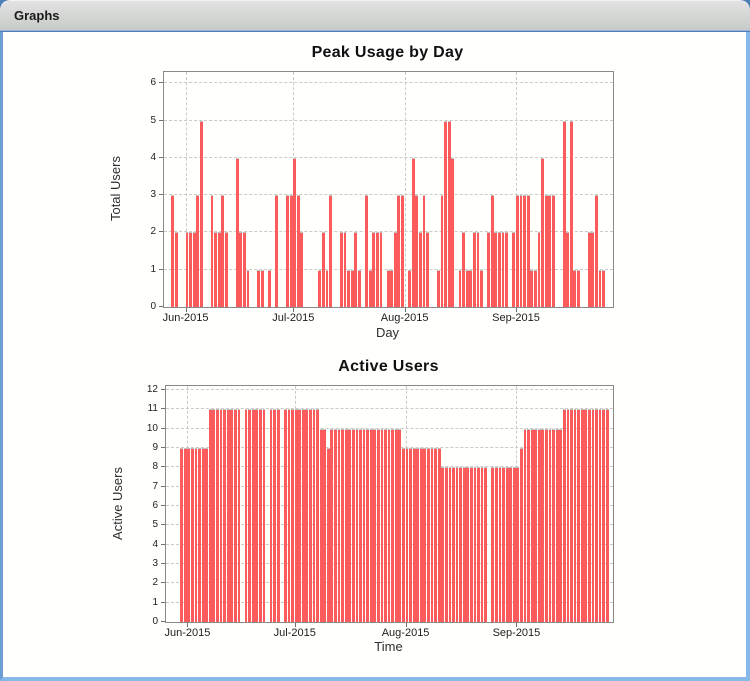  I want to click on window-title: Graphs, so click(37, 15).